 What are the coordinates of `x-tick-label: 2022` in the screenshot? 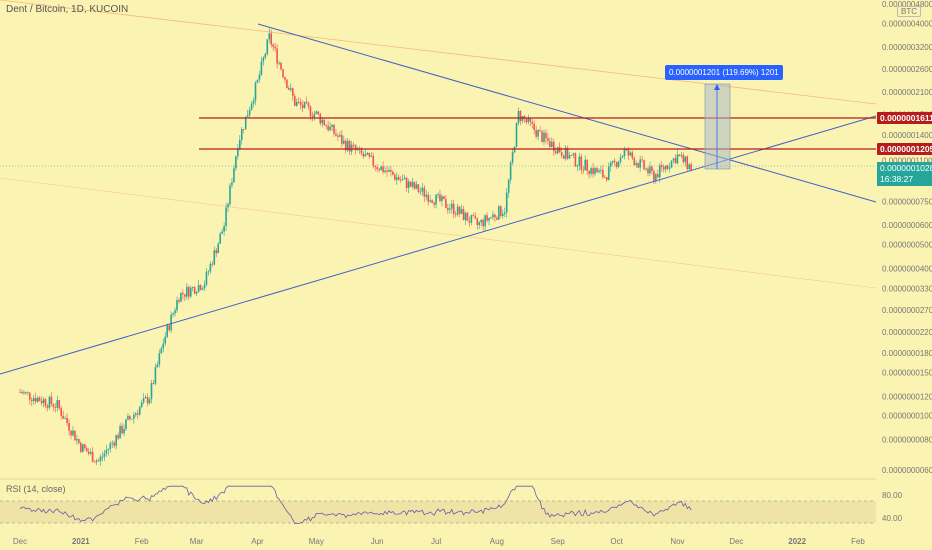 It's located at (797, 541).